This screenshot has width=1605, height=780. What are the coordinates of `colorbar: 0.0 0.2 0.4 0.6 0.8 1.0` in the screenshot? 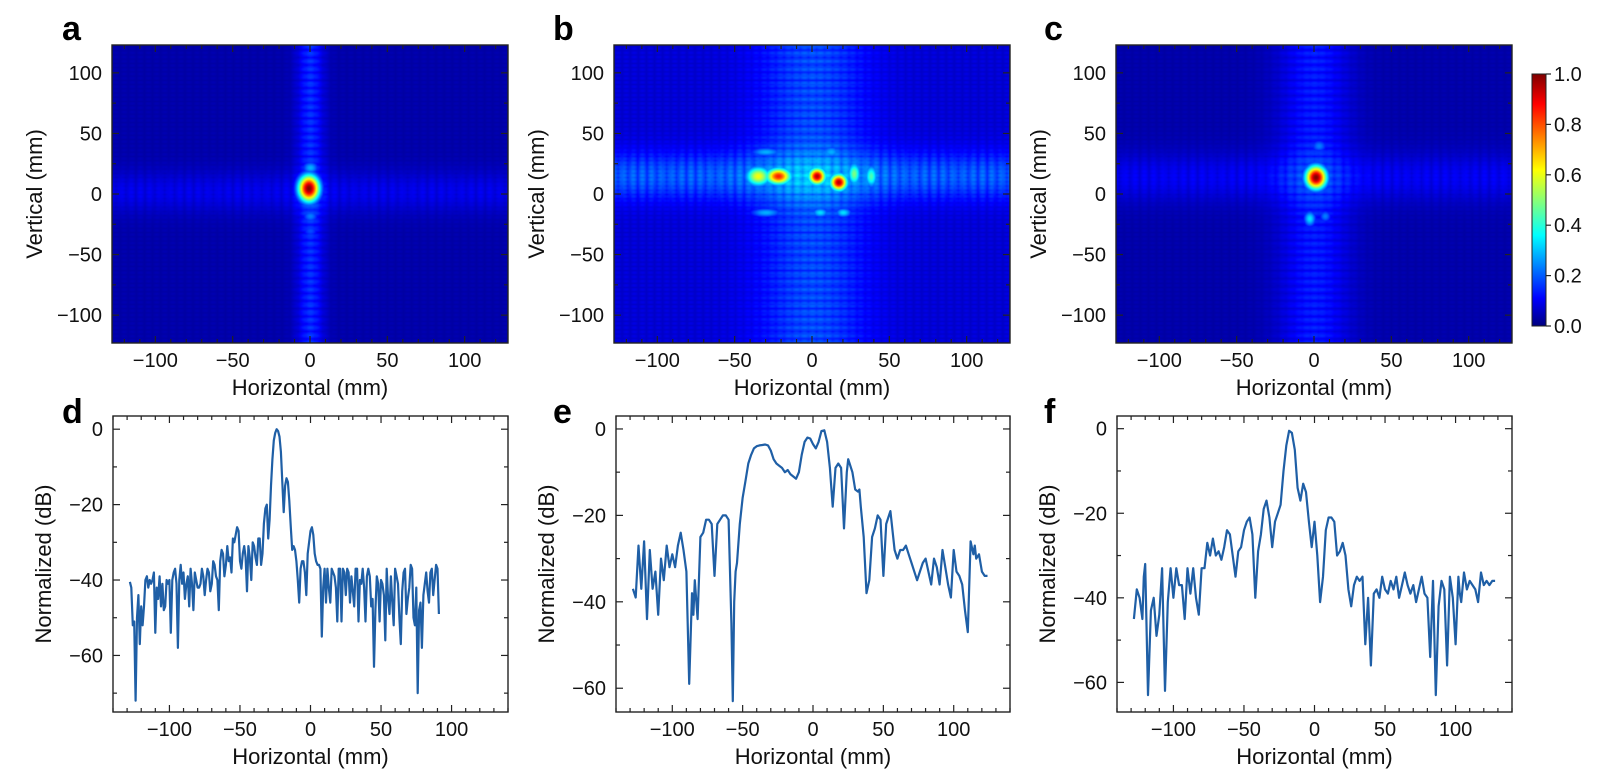 It's located at (1556, 201).